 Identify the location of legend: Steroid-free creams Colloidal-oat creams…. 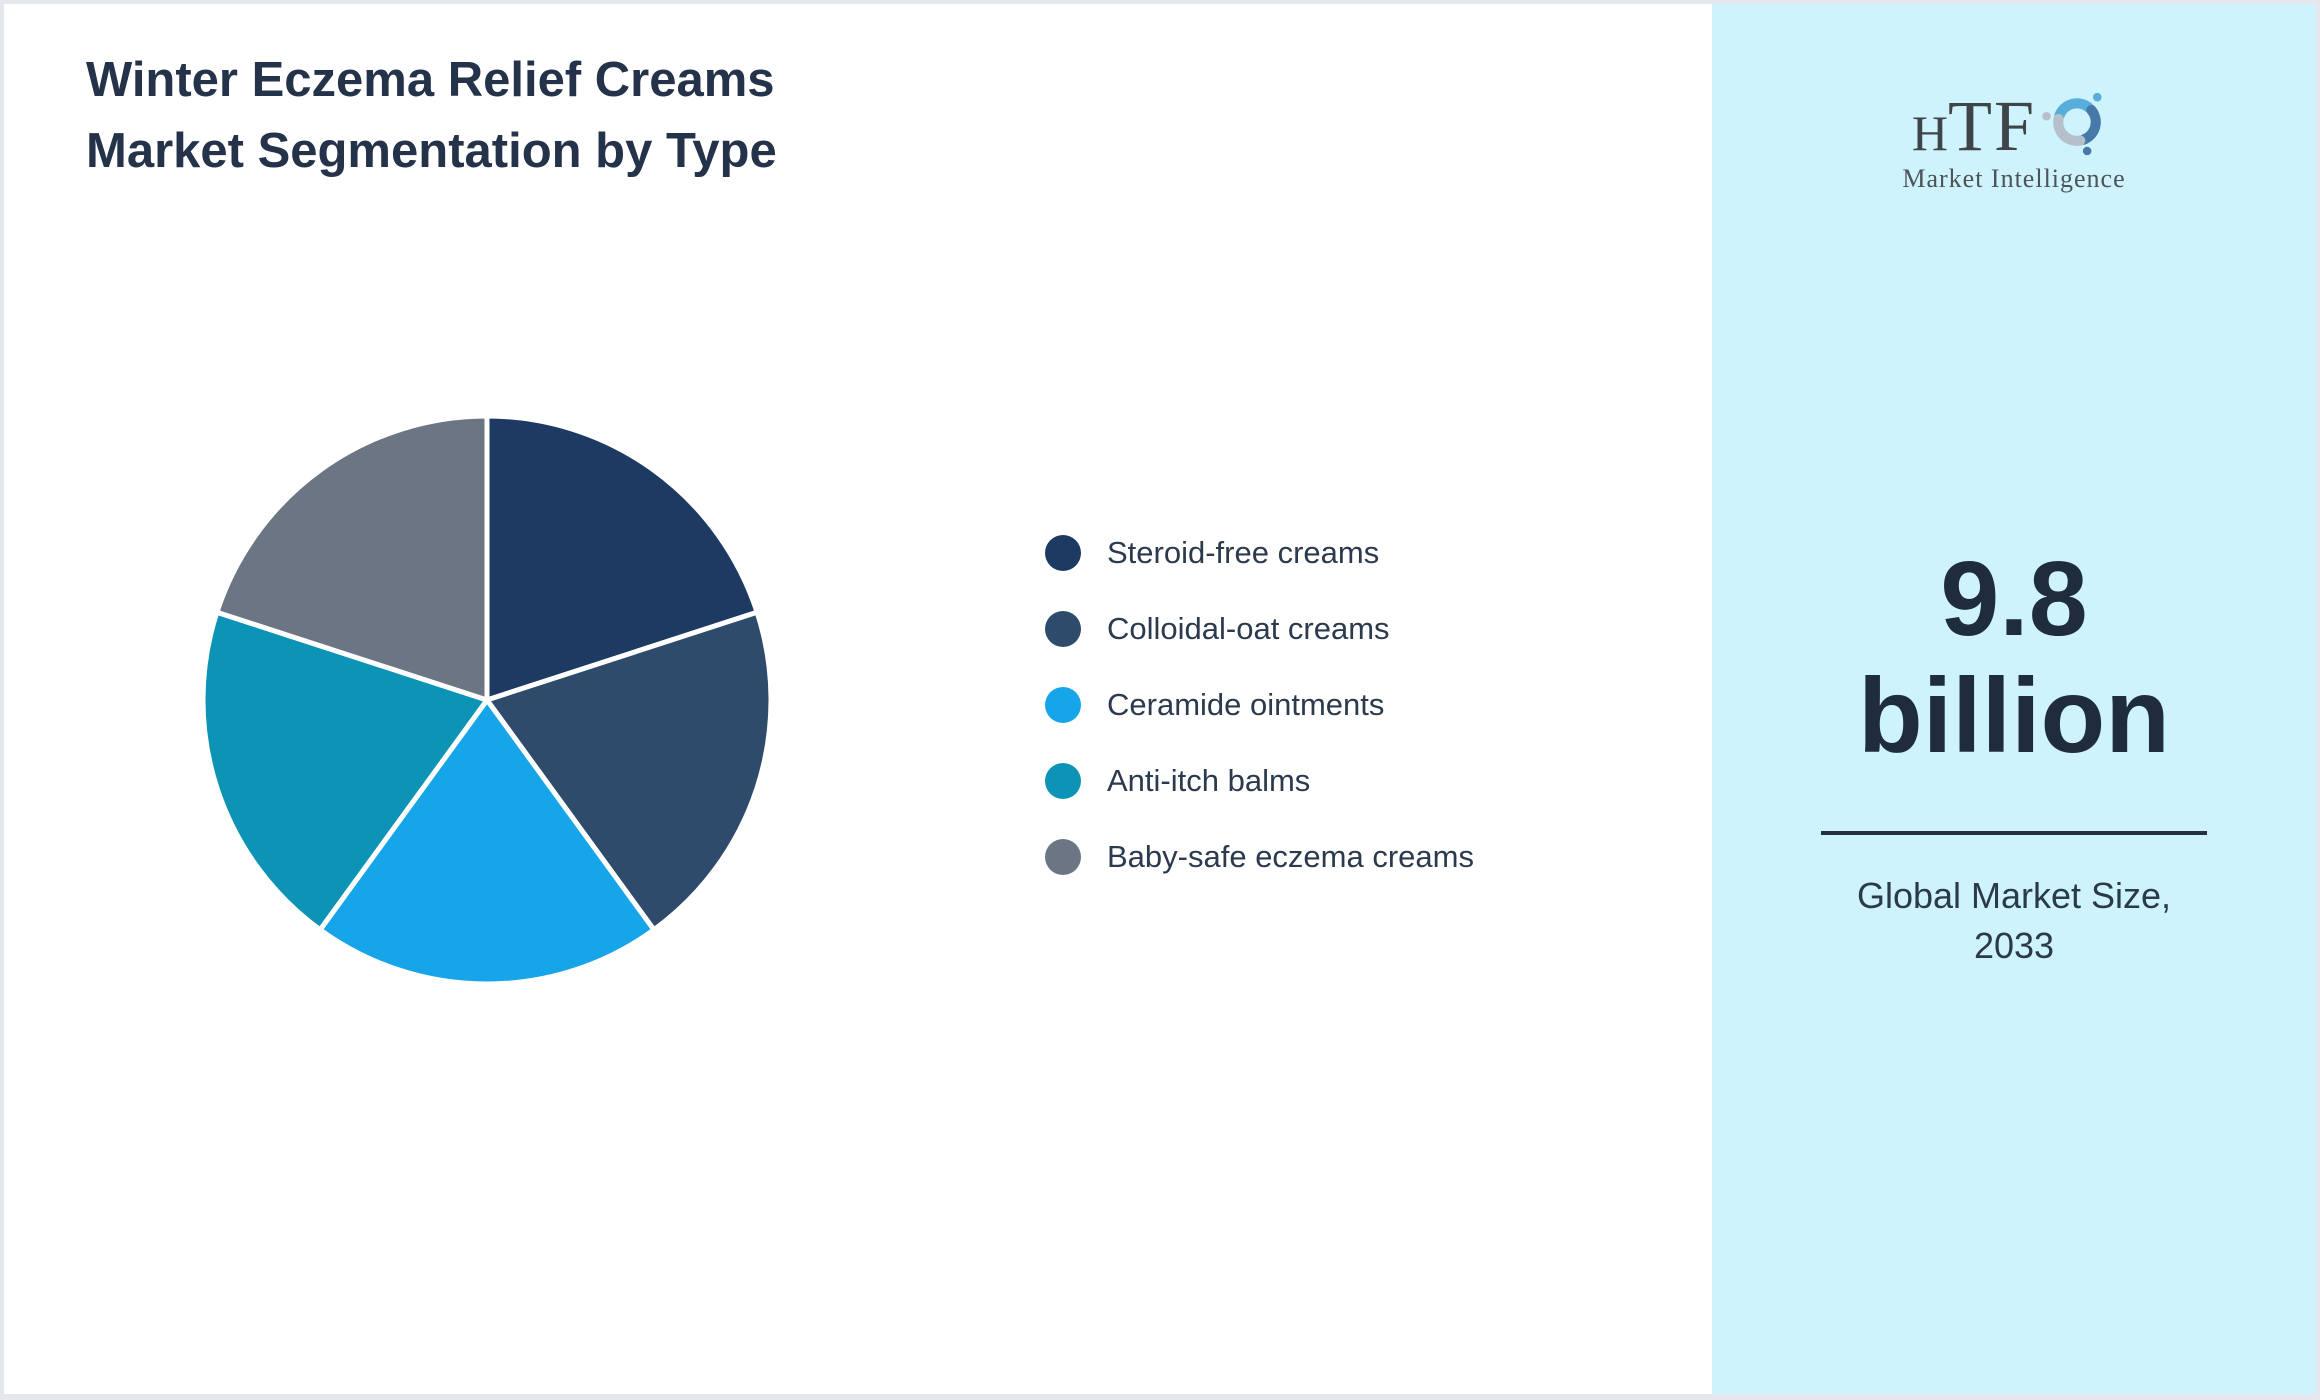
(1259, 725).